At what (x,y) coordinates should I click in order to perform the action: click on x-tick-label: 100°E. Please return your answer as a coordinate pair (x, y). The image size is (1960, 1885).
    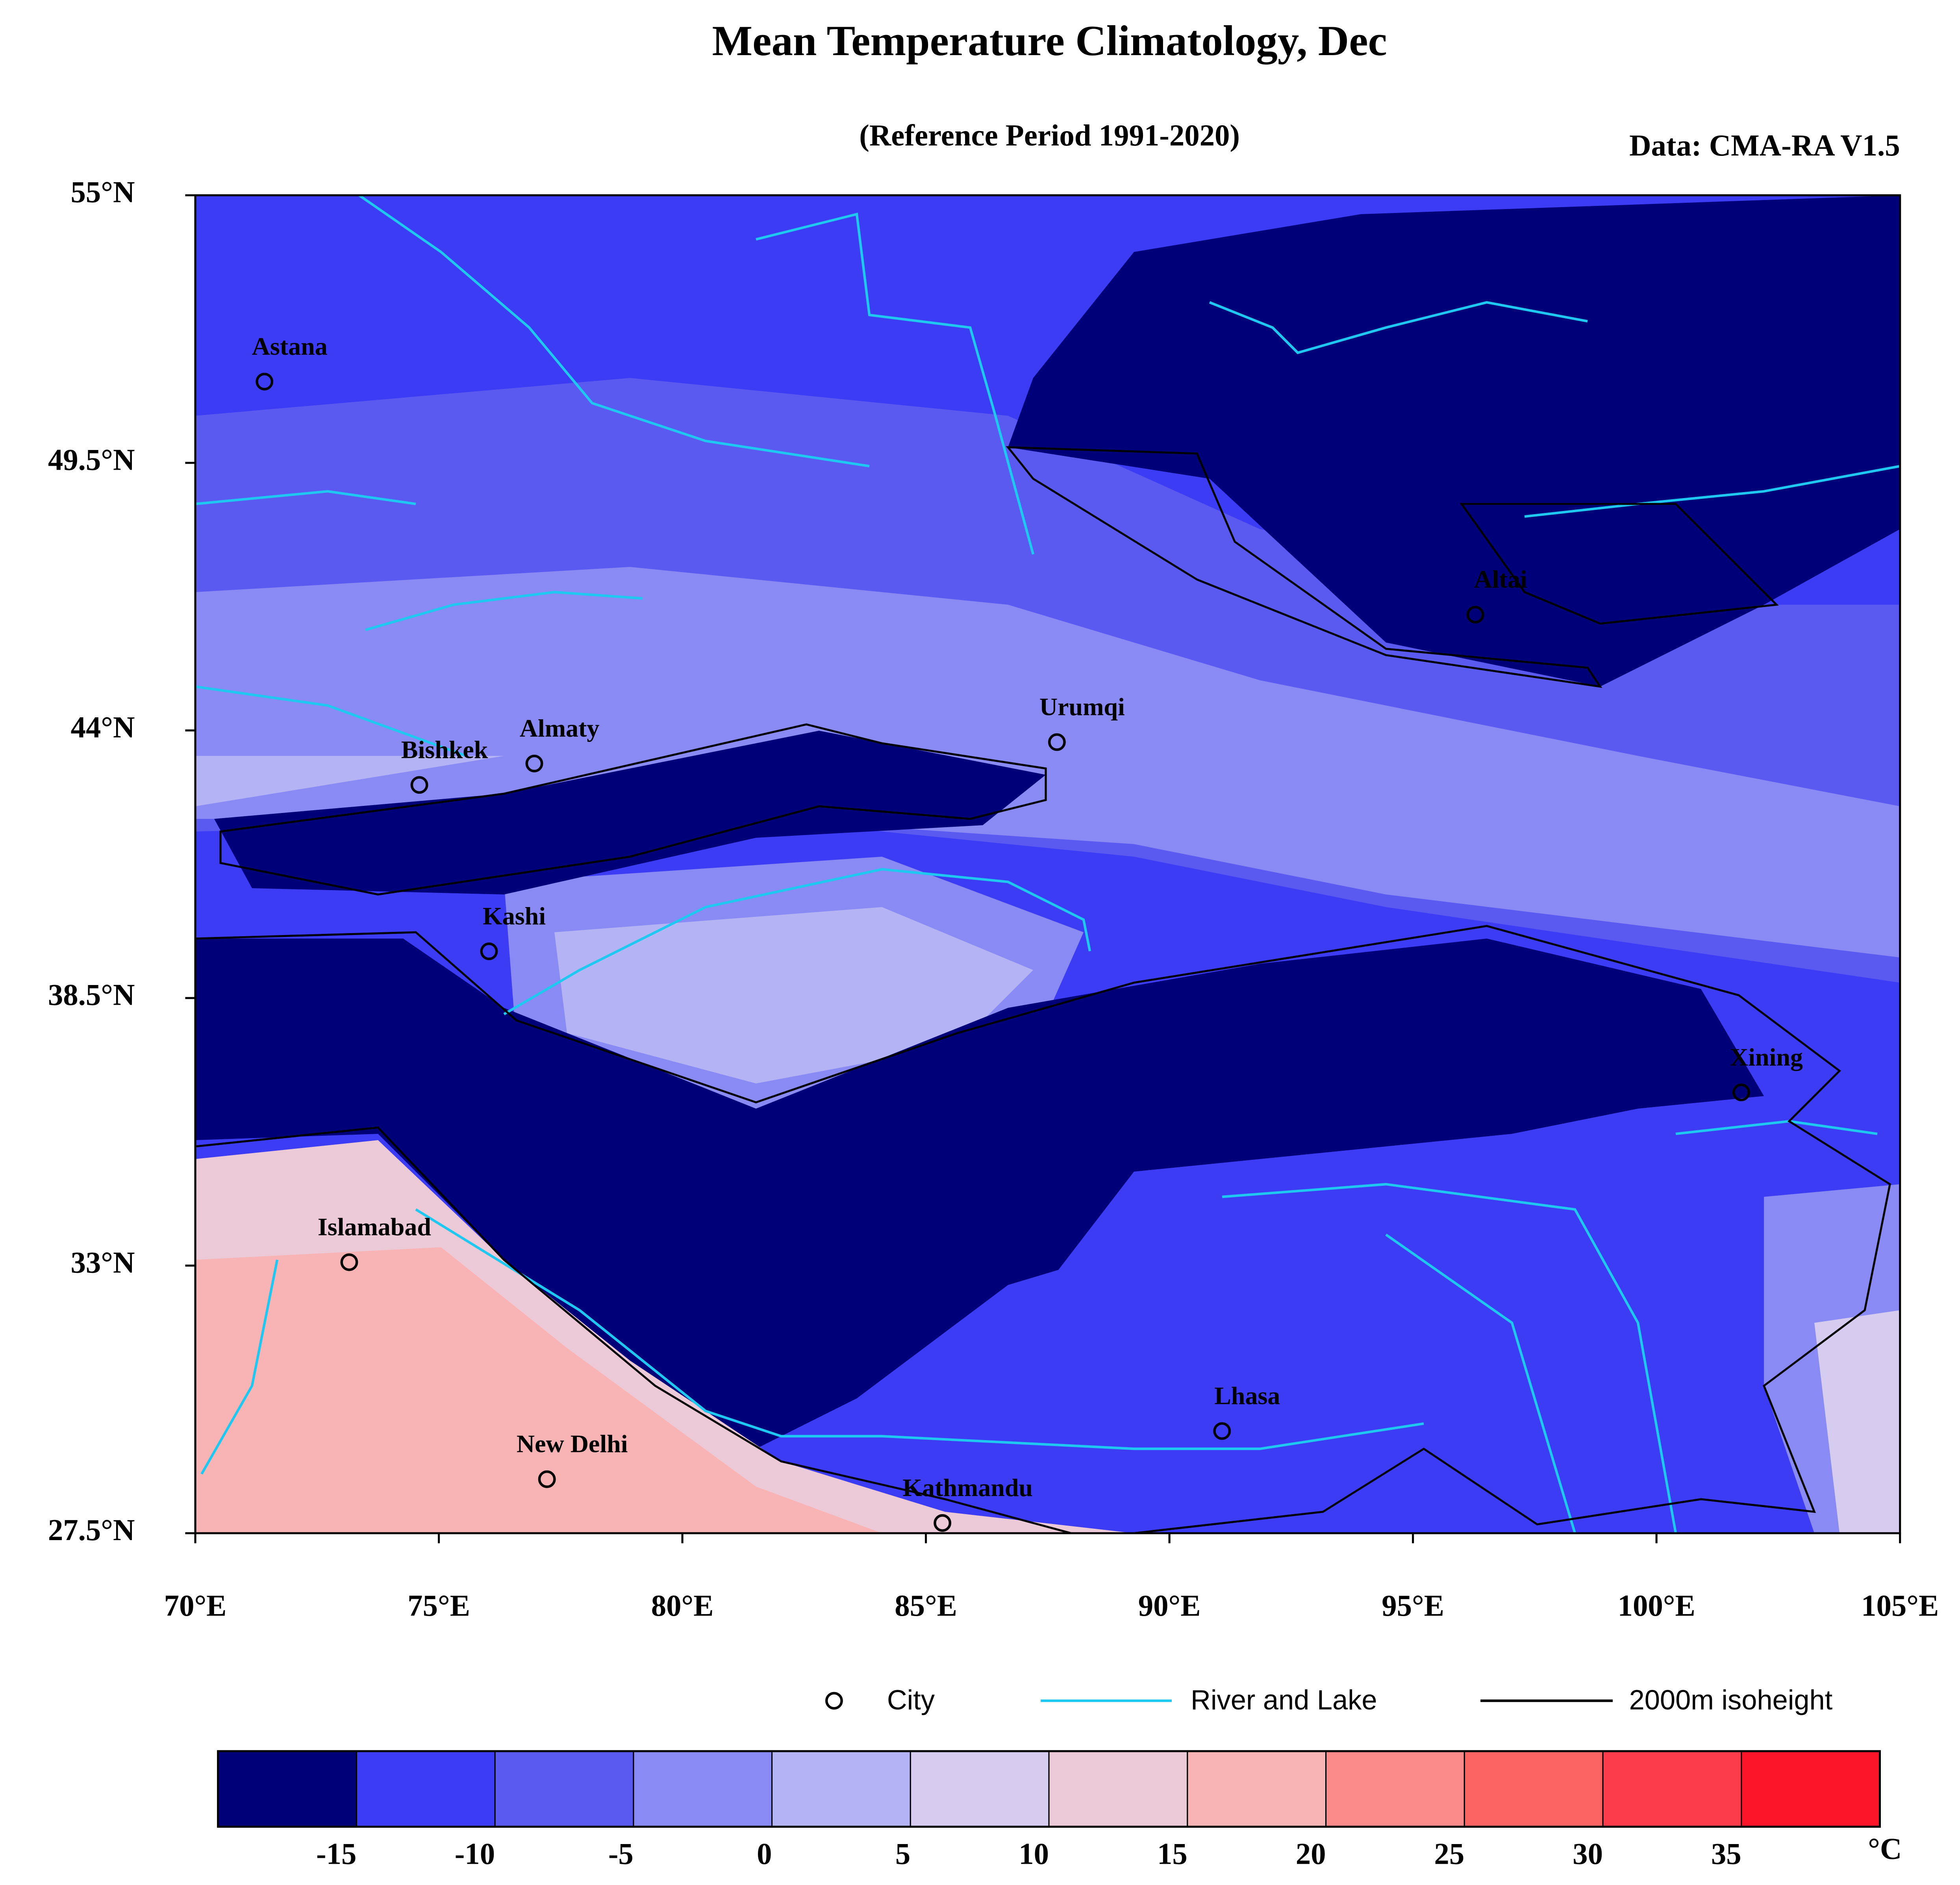
    Looking at the image, I should click on (1656, 1605).